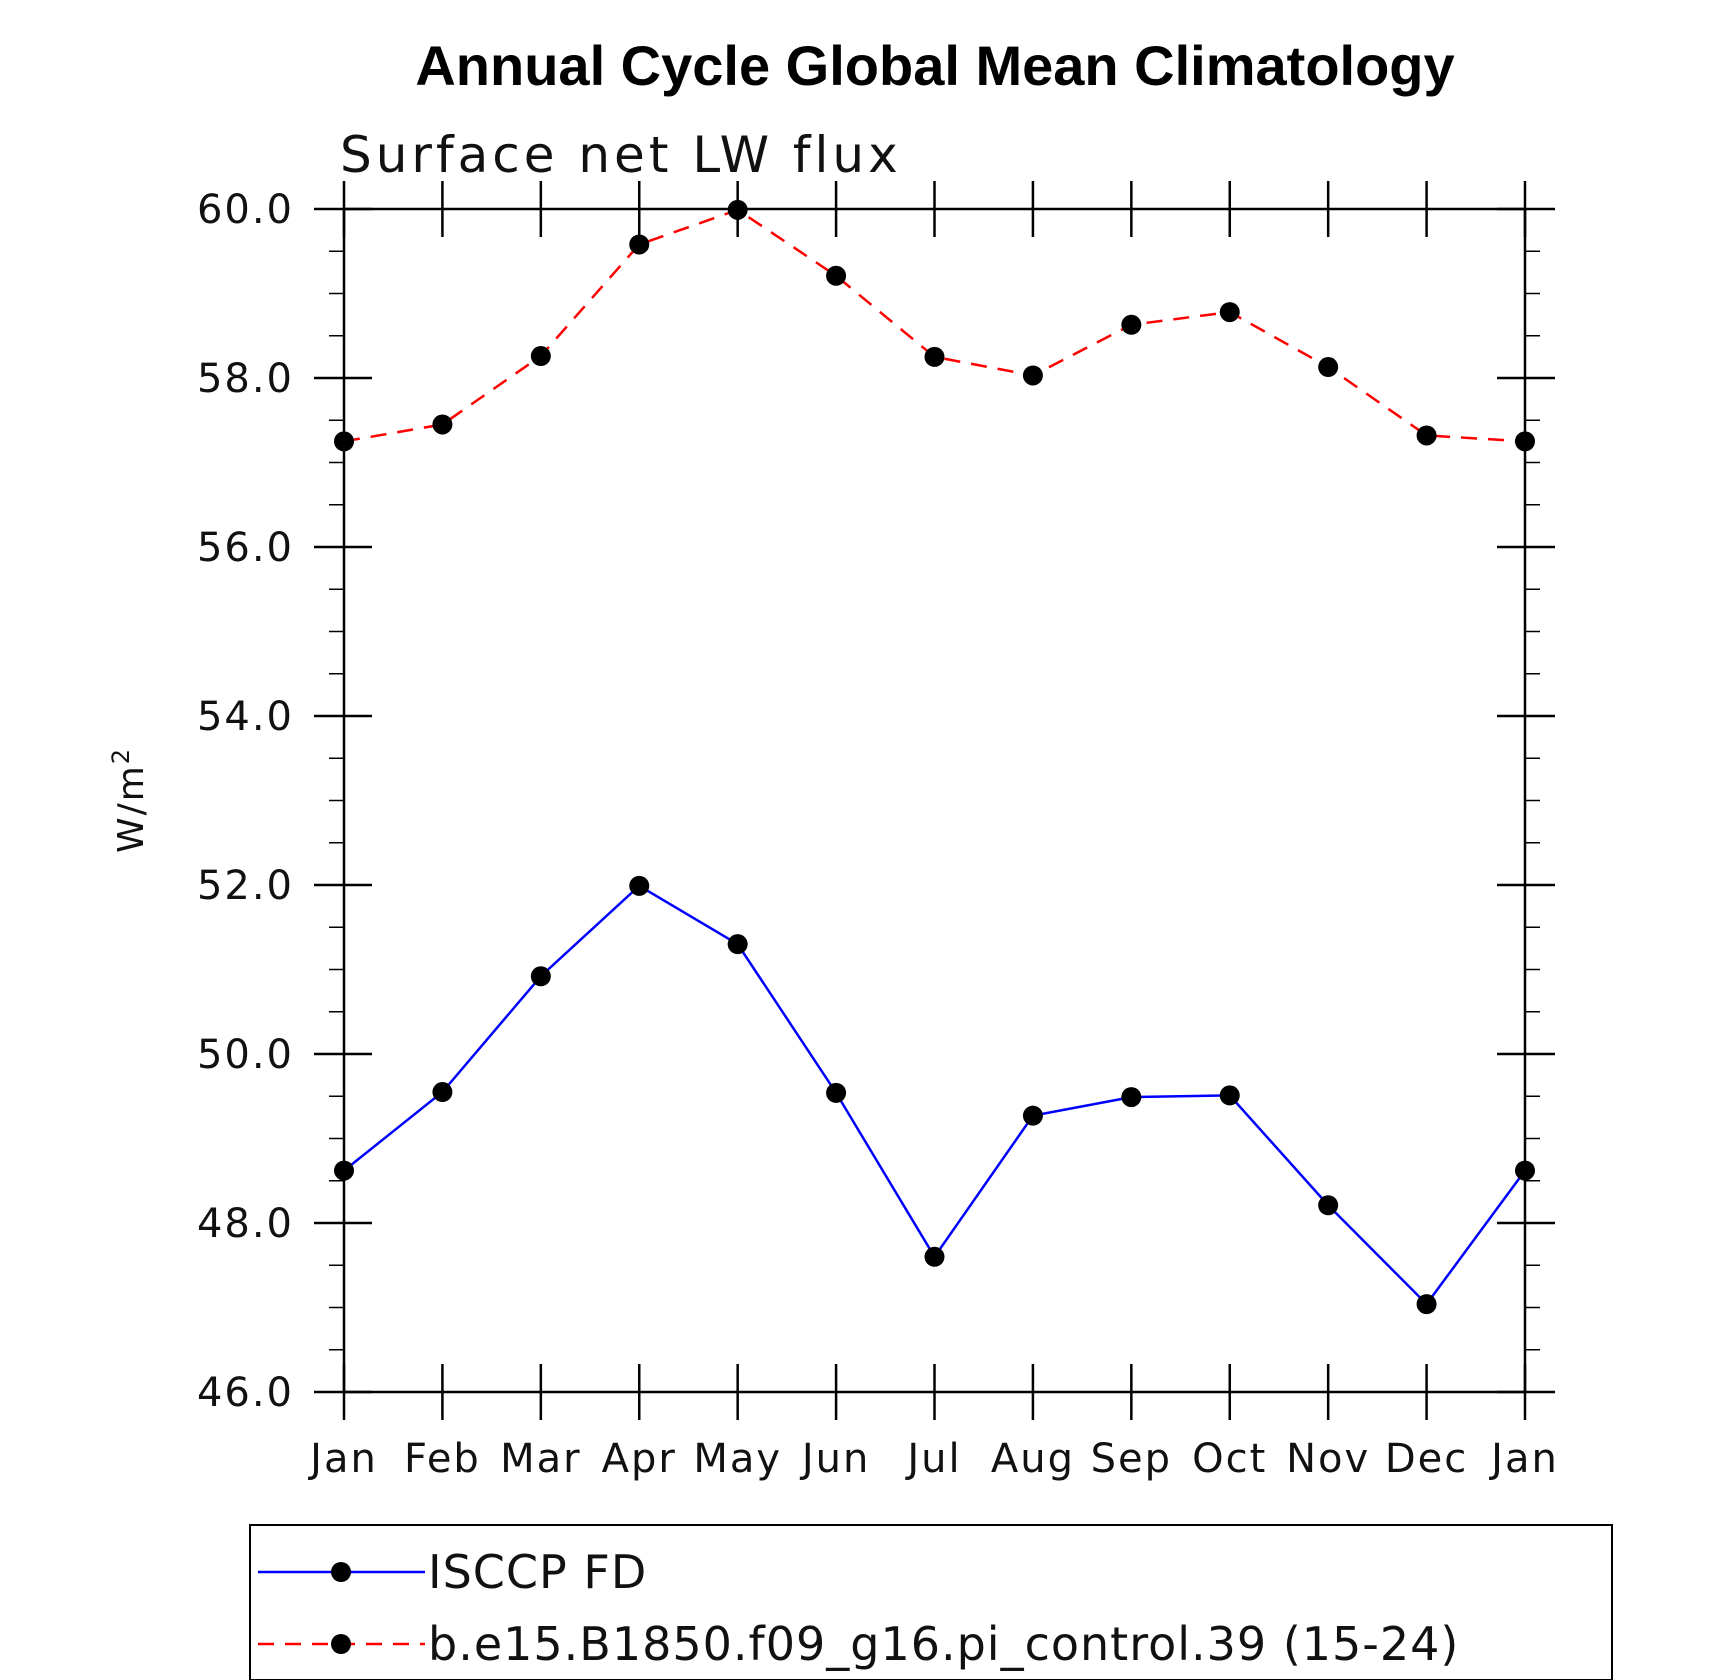 Image resolution: width=1710 pixels, height=1680 pixels. Describe the element at coordinates (442, 1459) in the screenshot. I see `x-tick-label: Feb` at that location.